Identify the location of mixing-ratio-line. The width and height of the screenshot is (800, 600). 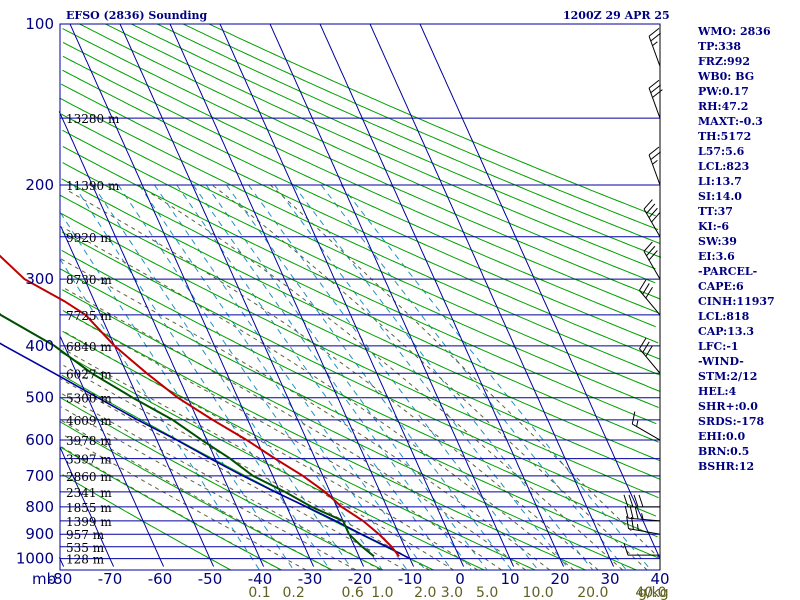
(159, 414).